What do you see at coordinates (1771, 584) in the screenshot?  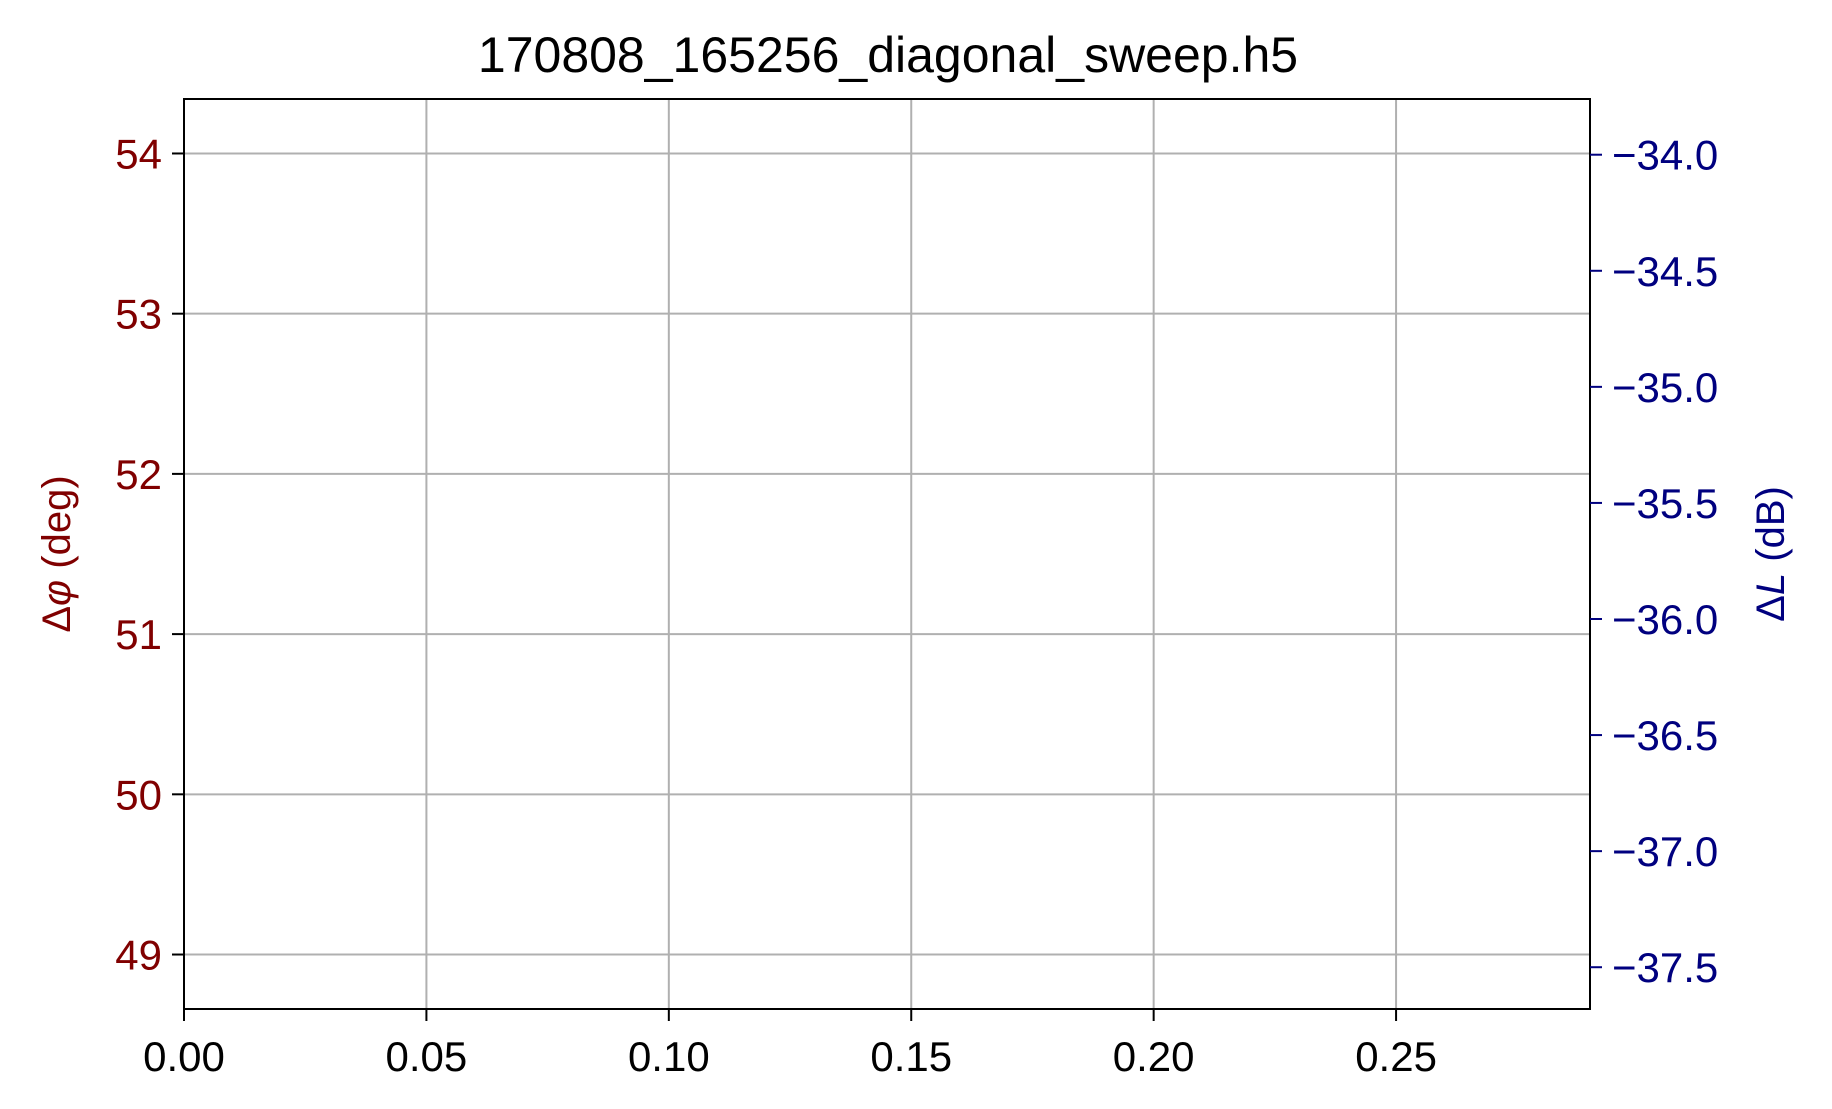 I see `y-right-label-var: L` at bounding box center [1771, 584].